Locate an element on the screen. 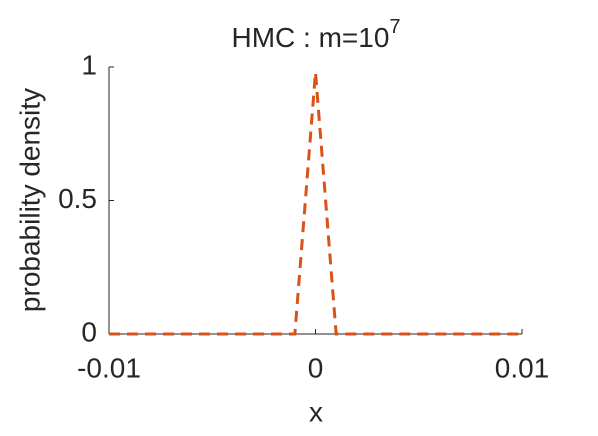  y-axis-label: probability density is located at coordinates (29, 200).